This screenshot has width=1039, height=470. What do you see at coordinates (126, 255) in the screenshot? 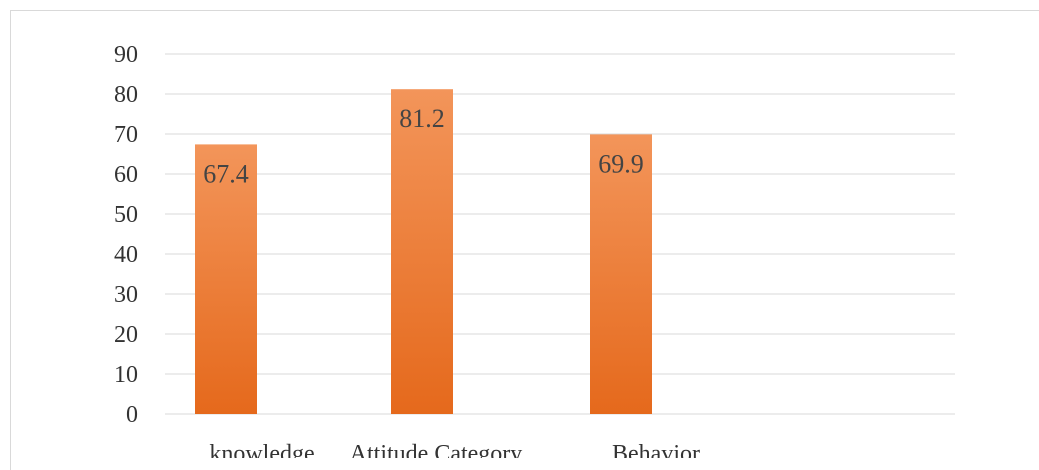
I see `y-tick-label: 40` at bounding box center [126, 255].